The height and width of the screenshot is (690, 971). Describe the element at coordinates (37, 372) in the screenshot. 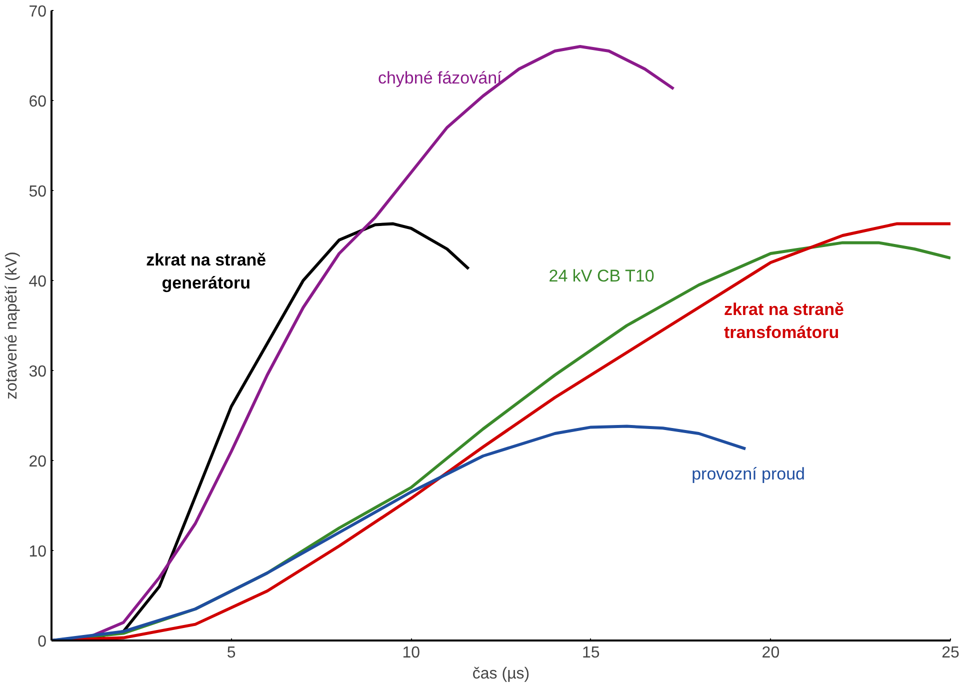

I see `y-tick-label: 30` at that location.